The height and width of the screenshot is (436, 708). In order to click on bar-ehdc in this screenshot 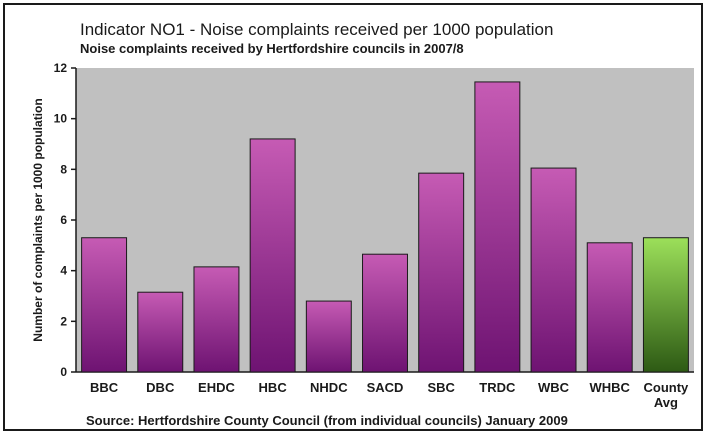, I will do `click(216, 319)`.